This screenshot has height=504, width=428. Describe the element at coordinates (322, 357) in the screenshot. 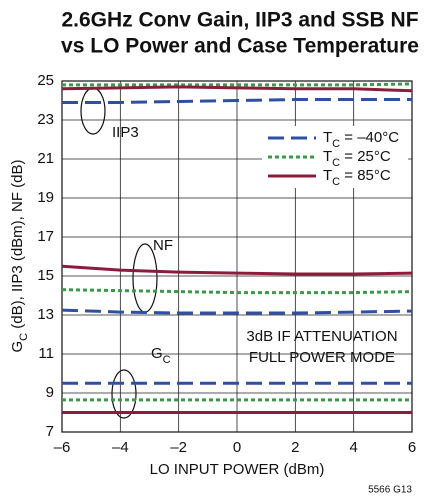

I see `annotation: FULL POWER MODE` at that location.